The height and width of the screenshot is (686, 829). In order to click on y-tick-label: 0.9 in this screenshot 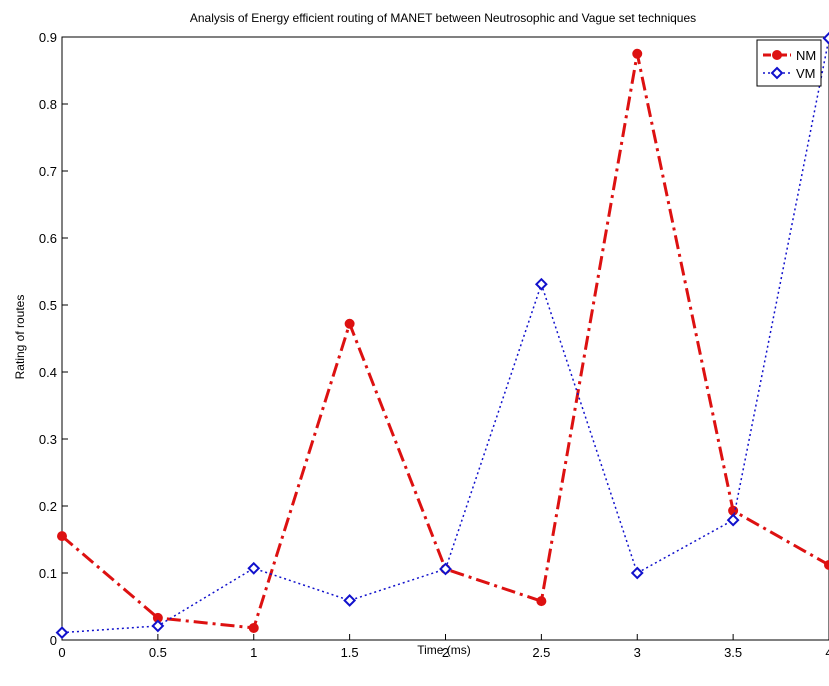, I will do `click(48, 37)`.